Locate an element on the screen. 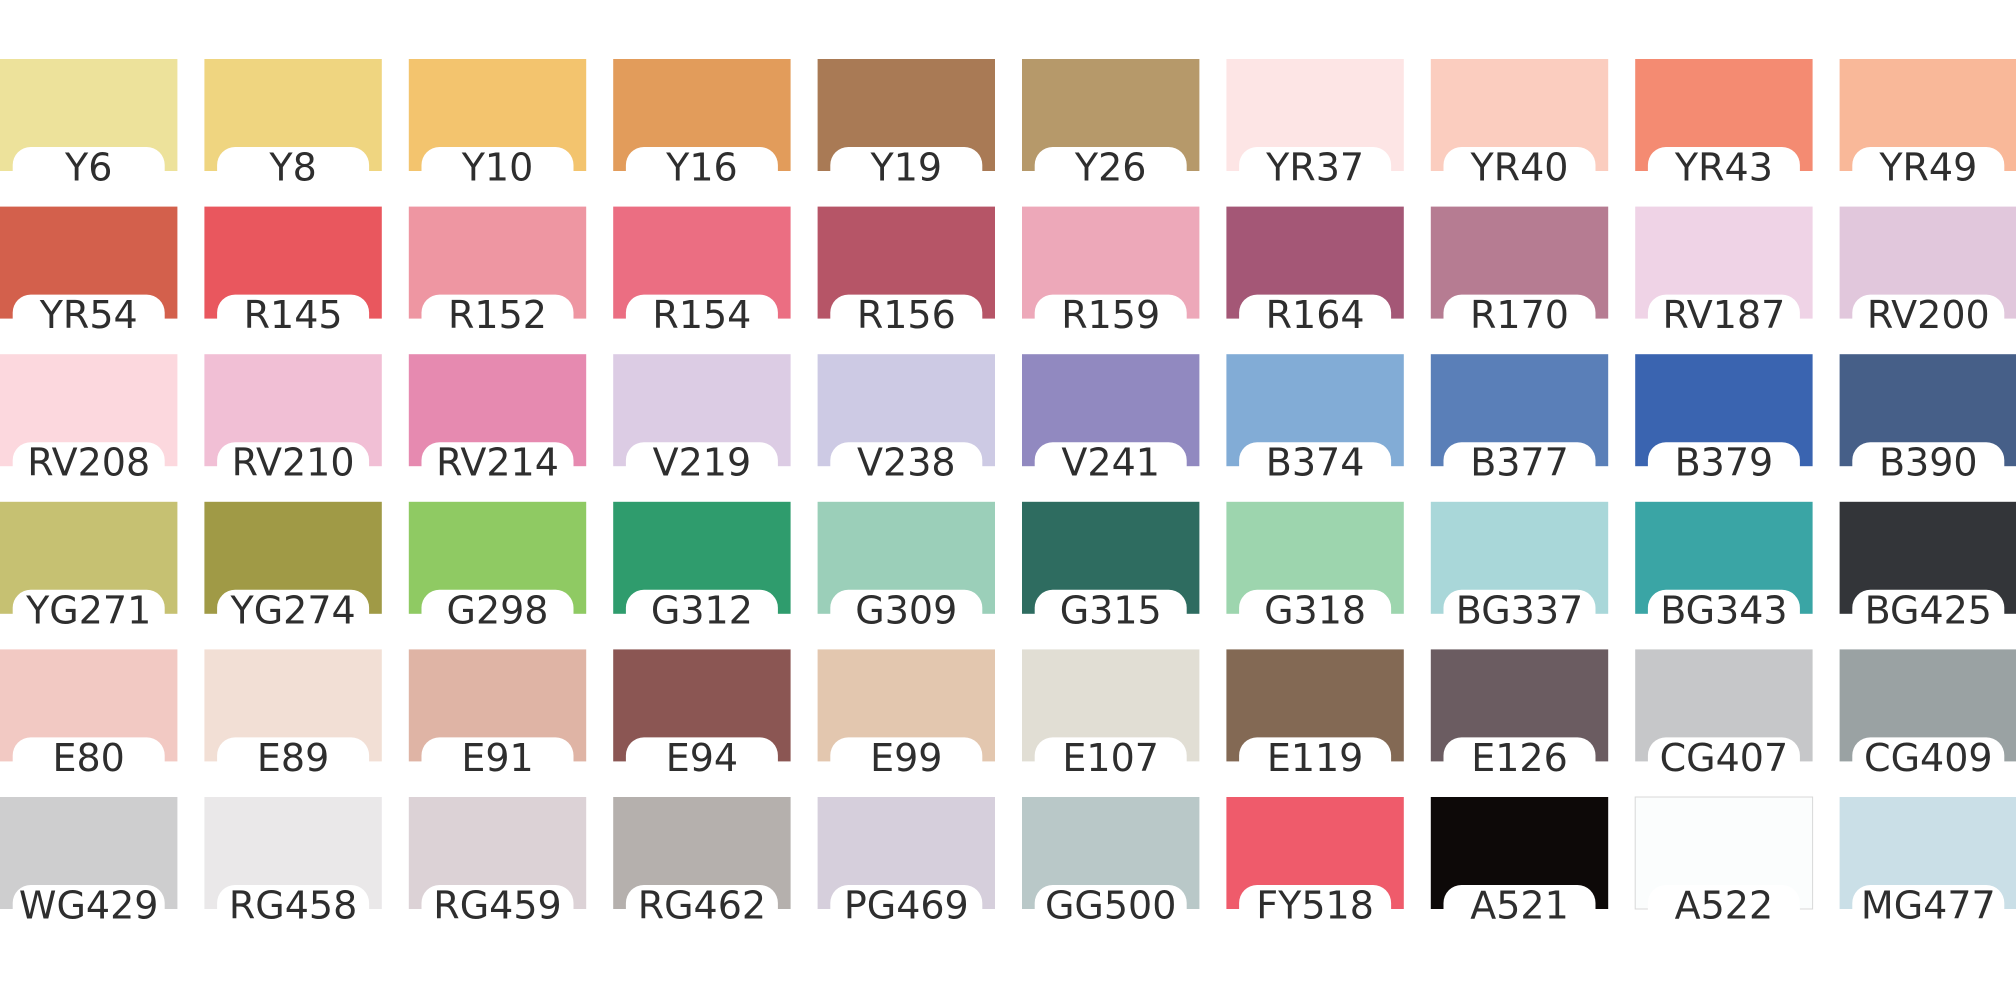 The width and height of the screenshot is (2016, 1002). swatch-label: RG459 is located at coordinates (497, 906).